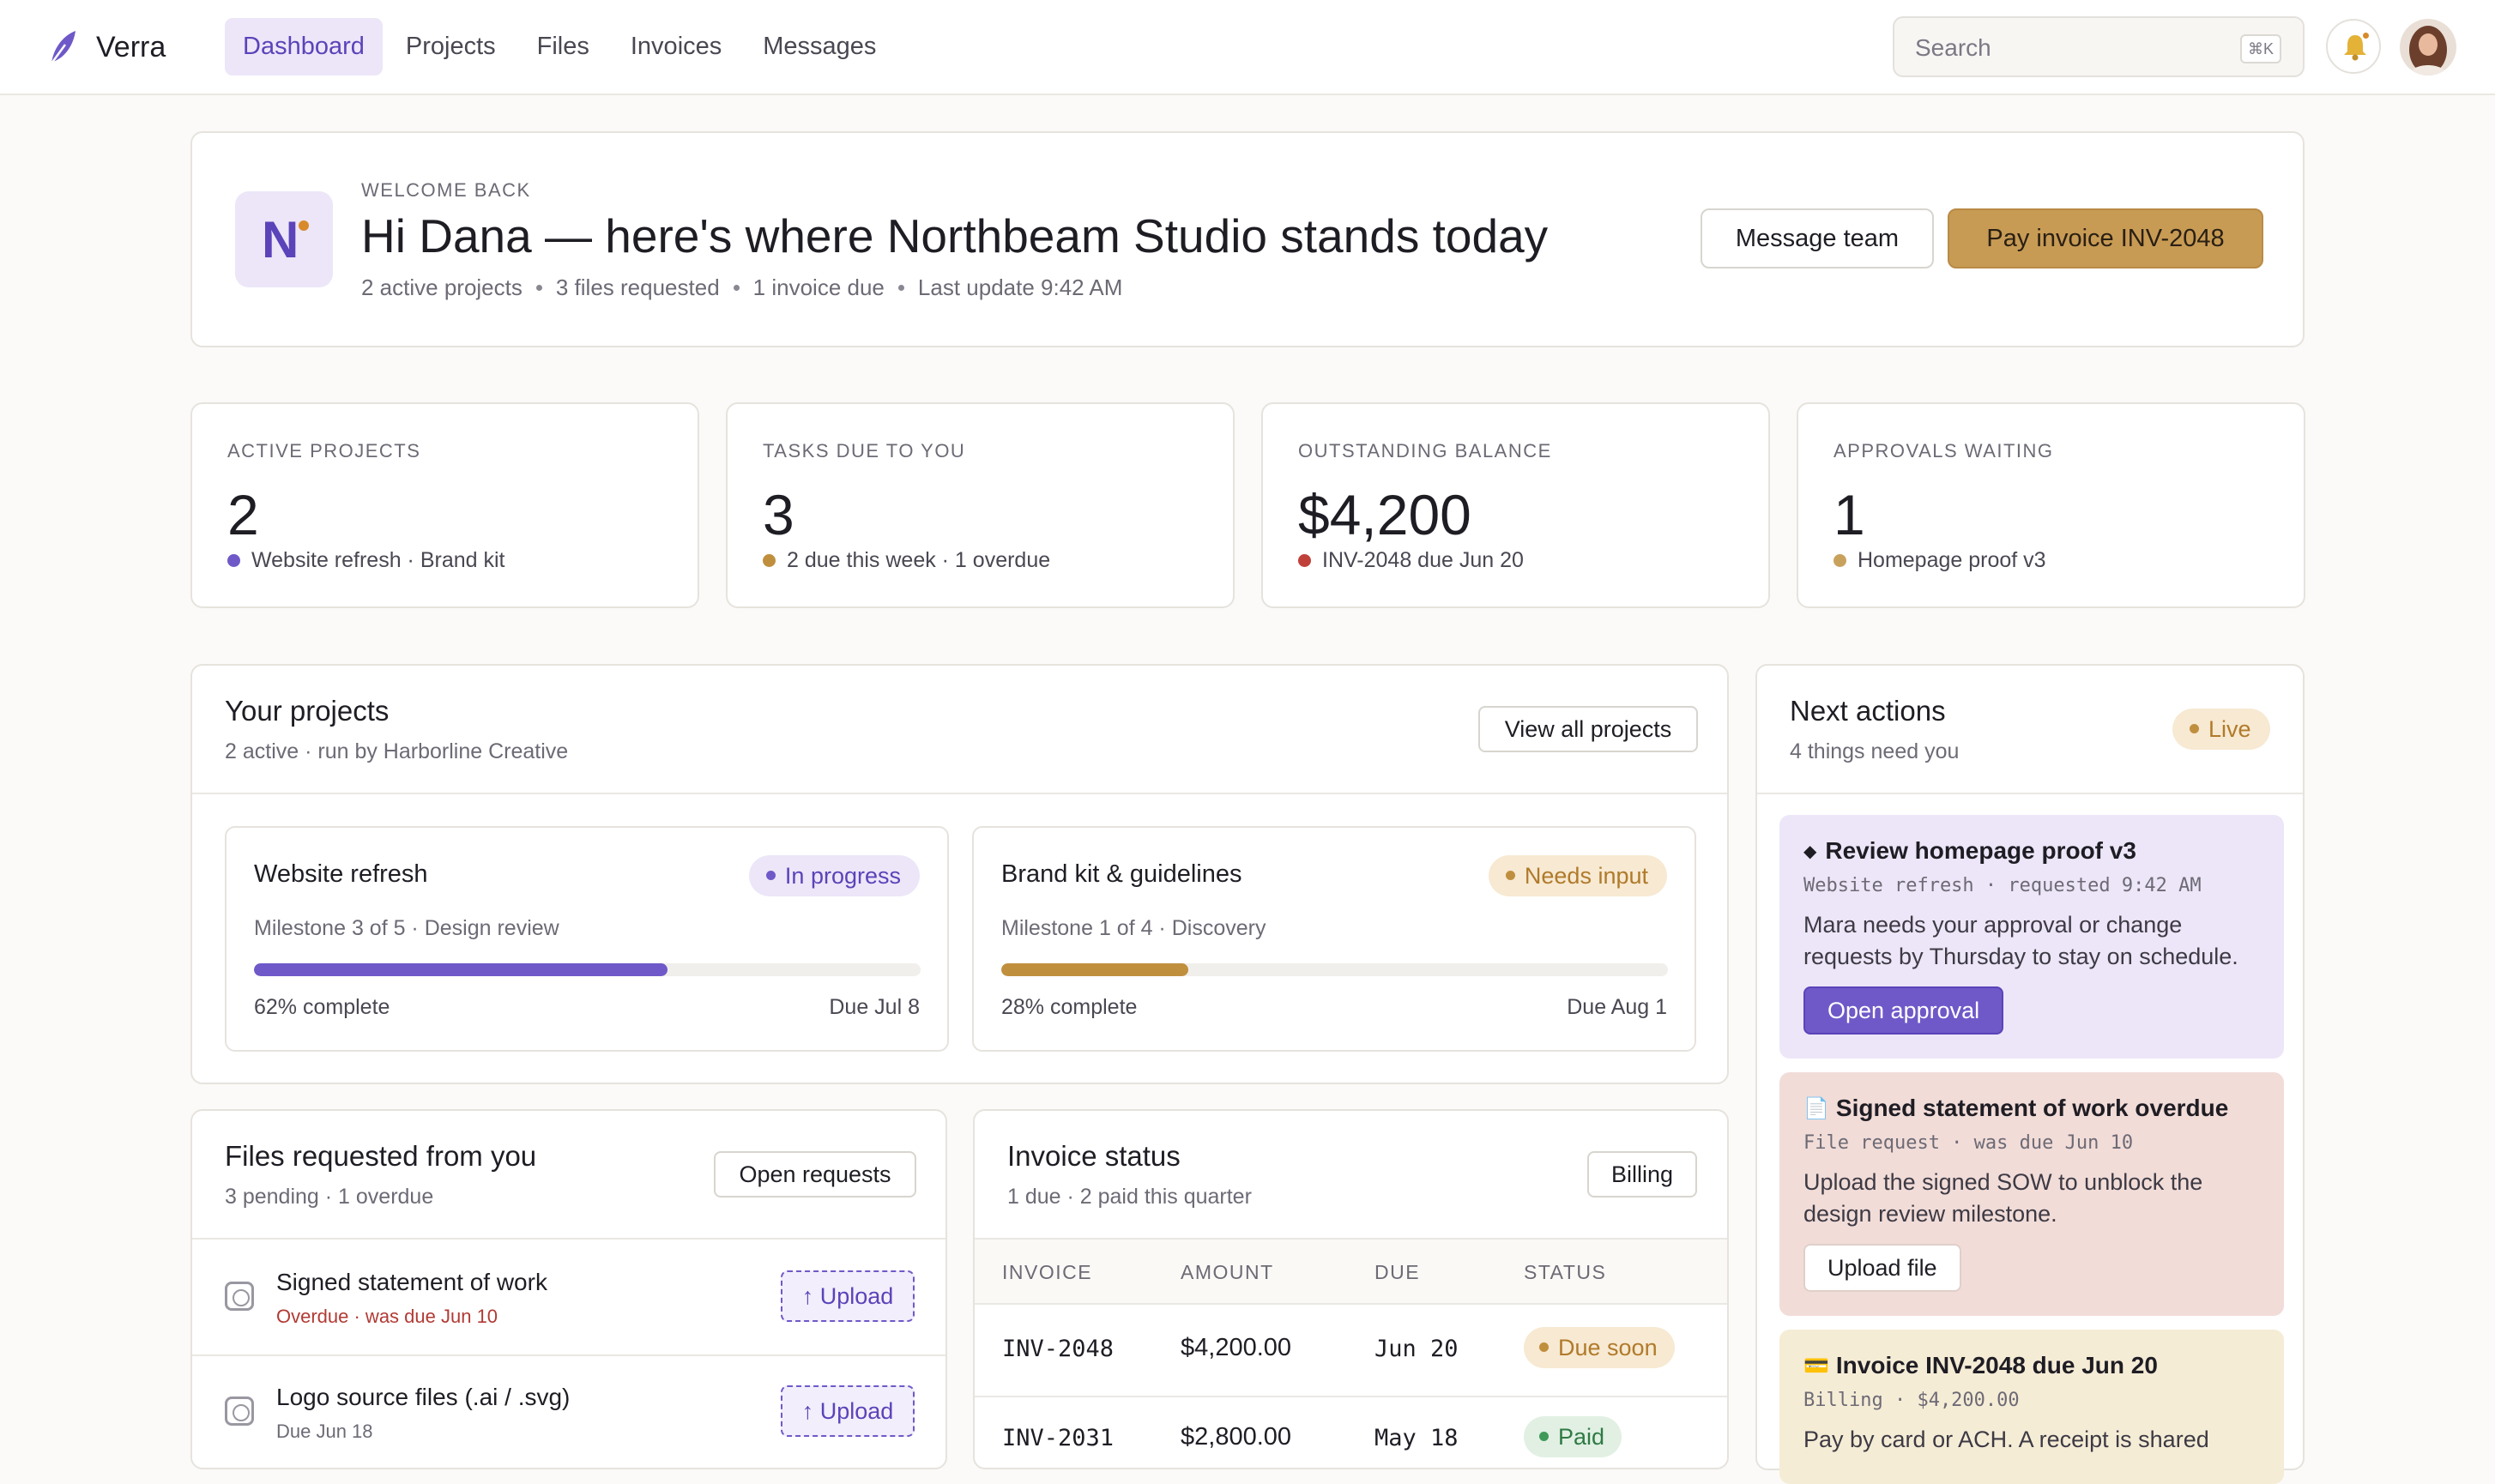  I want to click on files-title: Files requested from you, so click(381, 1156).